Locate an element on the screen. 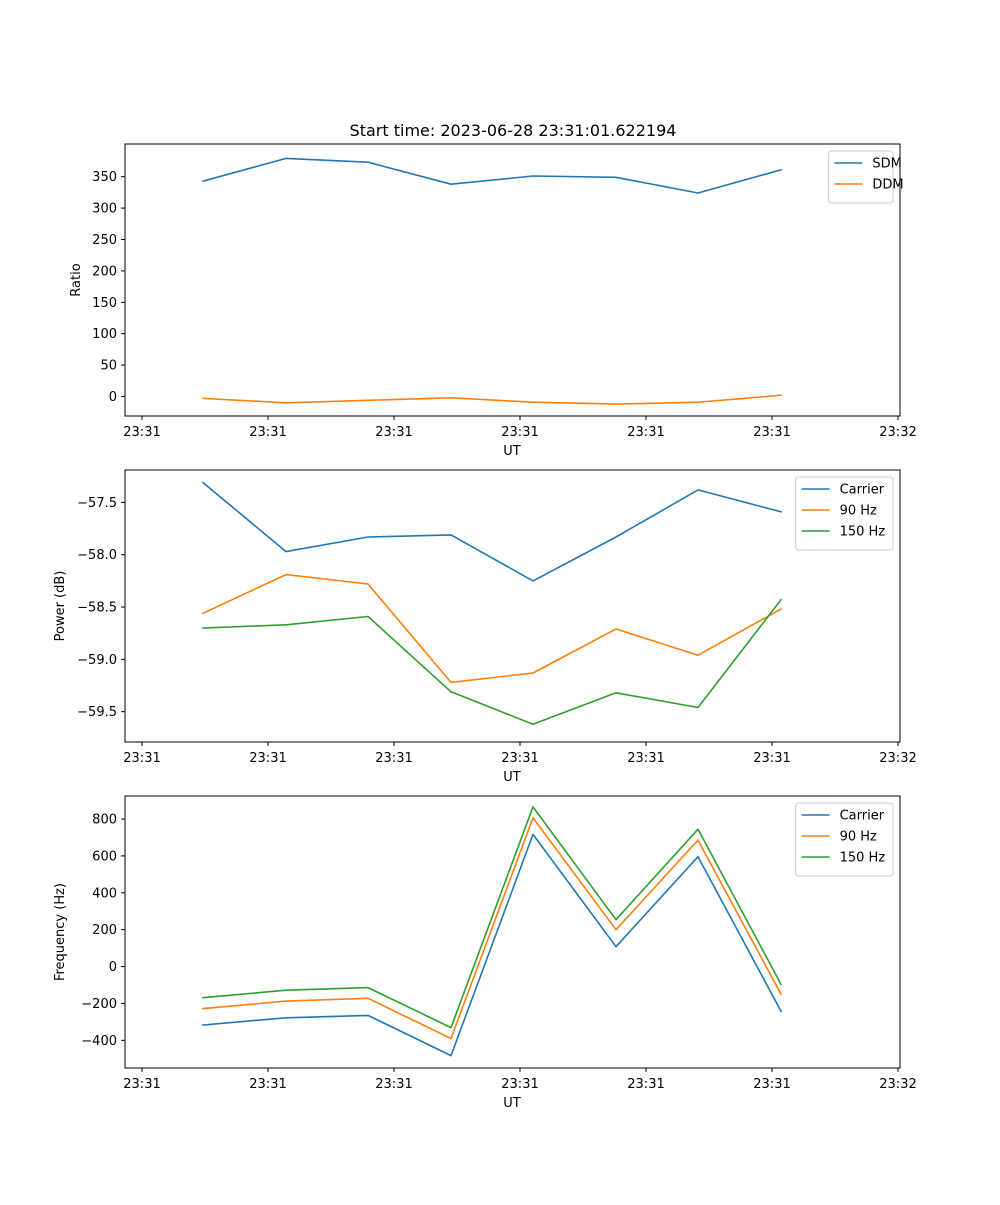  y-axis-label: Power (dB) is located at coordinates (60, 606).